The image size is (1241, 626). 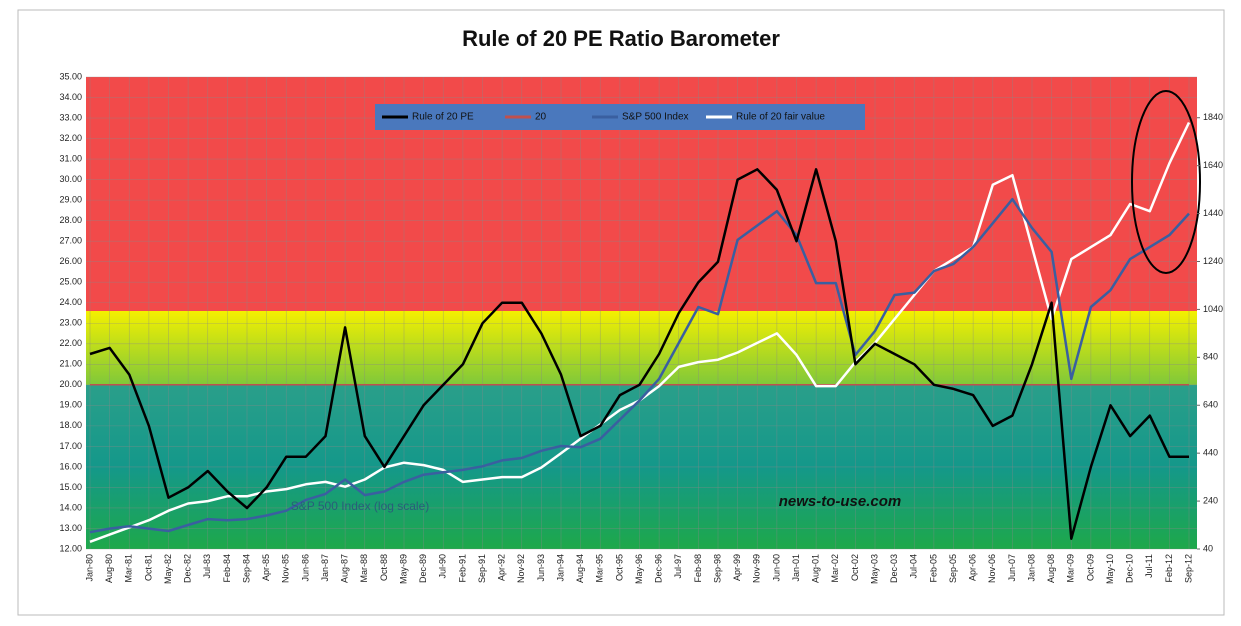 I want to click on x-tick-label: Sep-84, so click(x=246, y=568).